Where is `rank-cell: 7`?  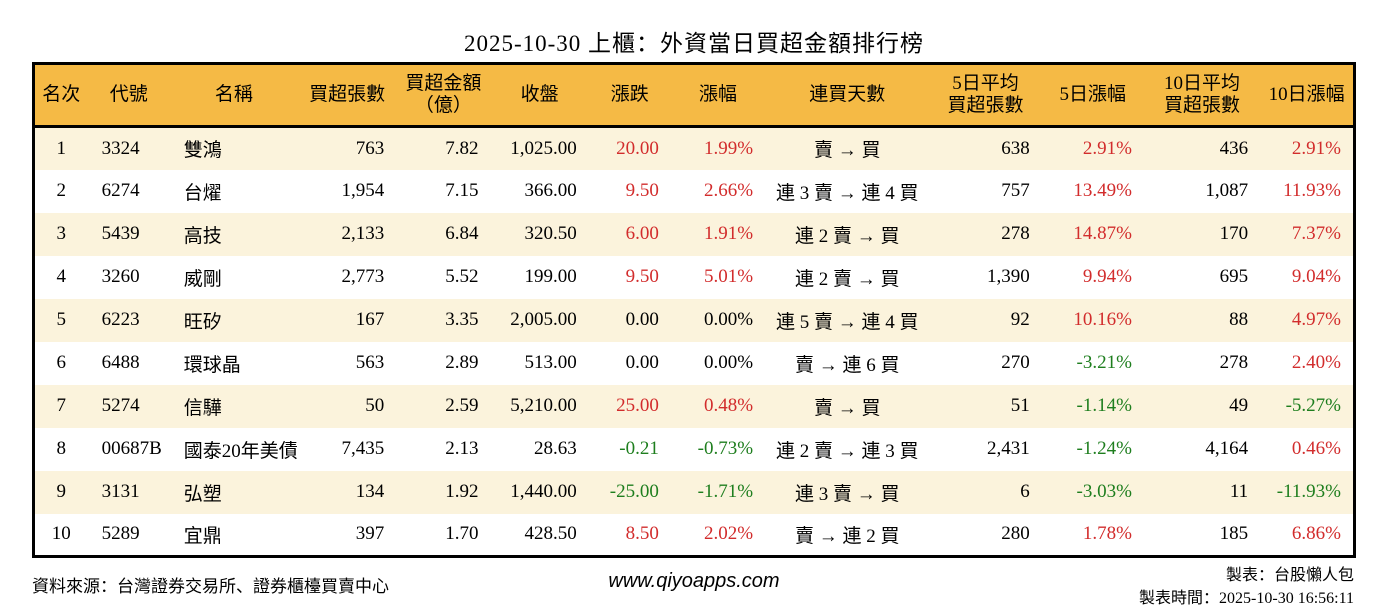
rank-cell: 7 is located at coordinates (61, 405).